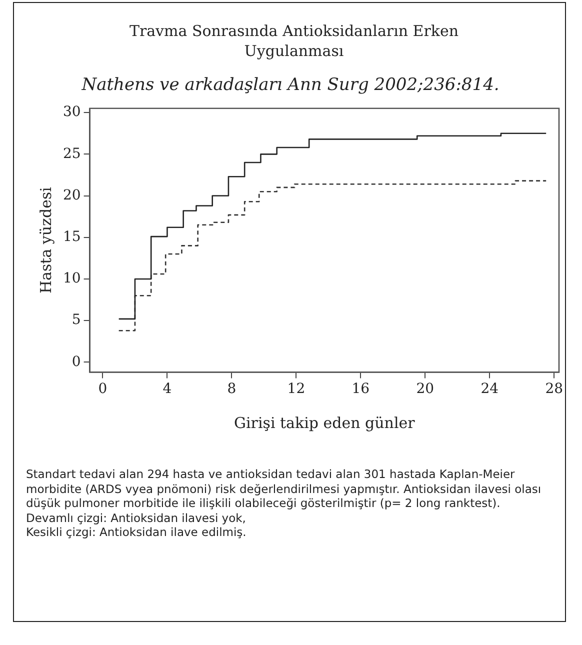  Describe the element at coordinates (489, 389) in the screenshot. I see `x-tick-label: 24` at that location.